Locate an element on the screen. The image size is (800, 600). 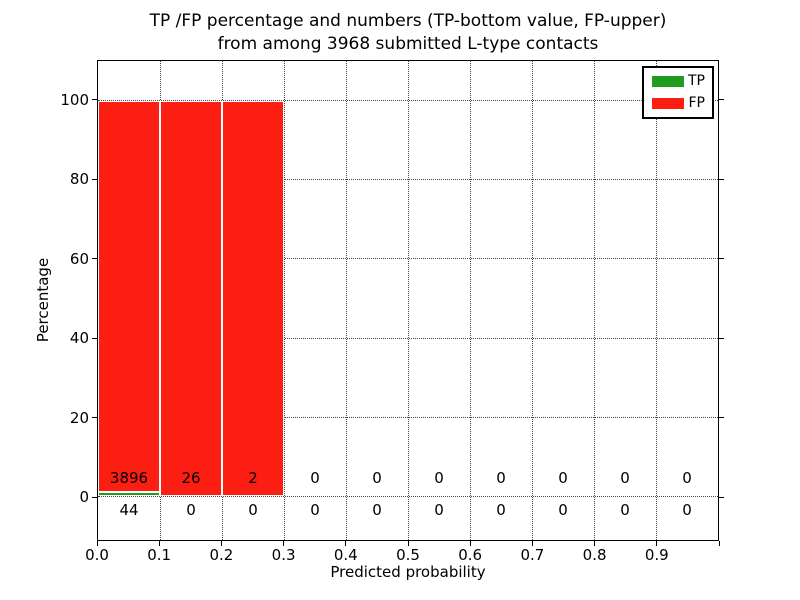
fp-legend-swatch is located at coordinates (668, 103).